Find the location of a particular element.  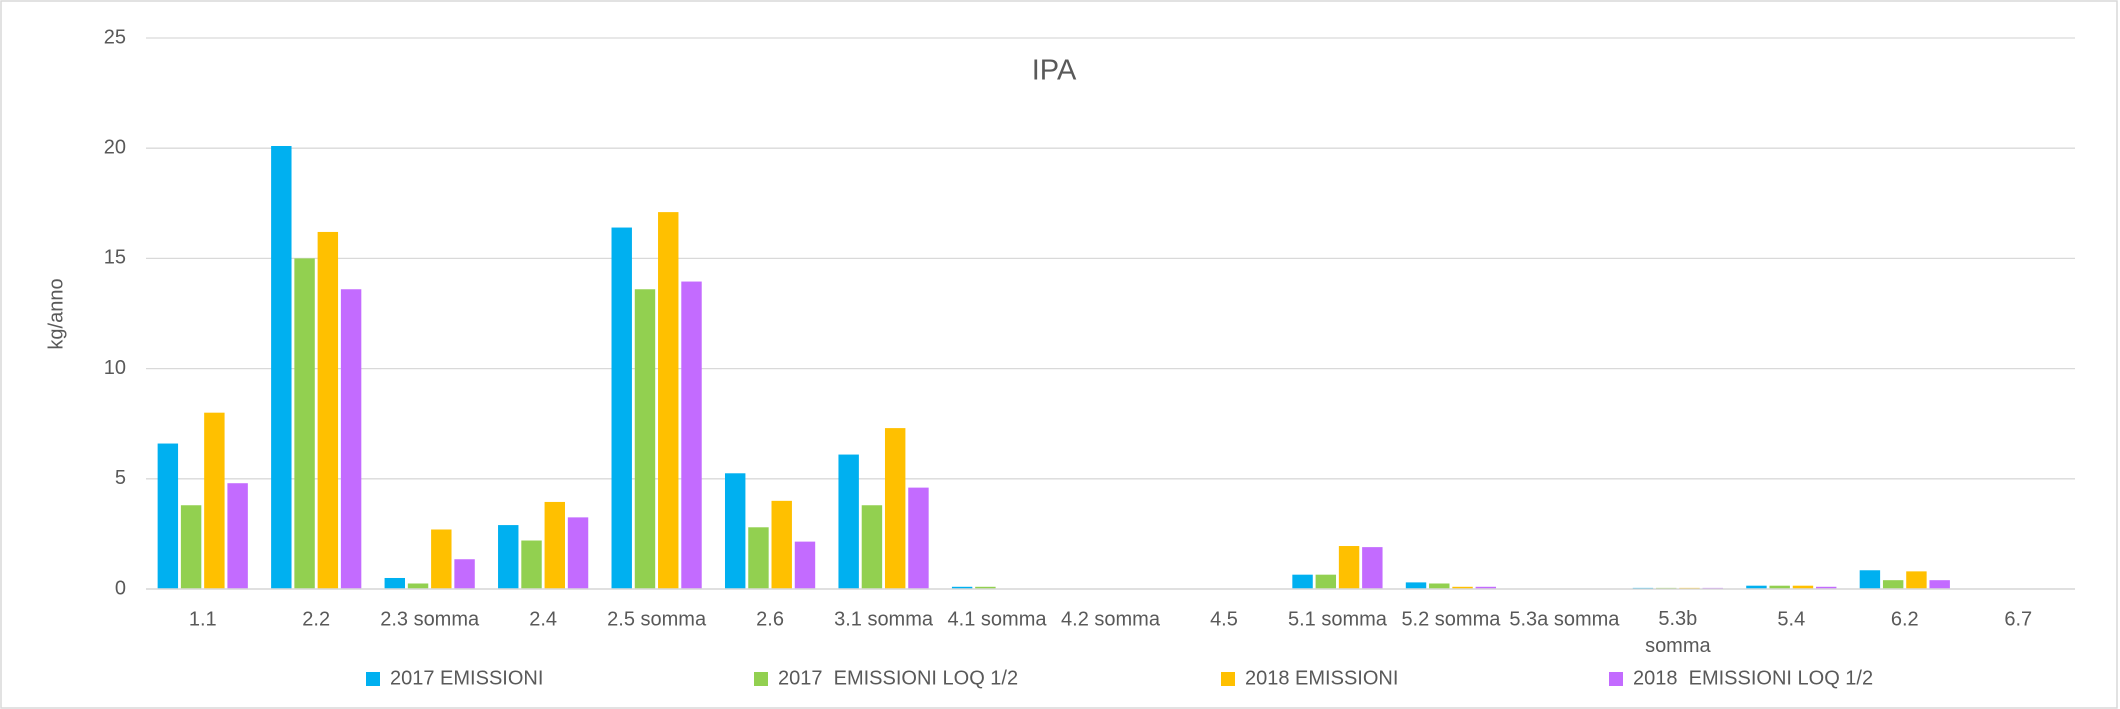

y-tick-label: 5 is located at coordinates (120, 478).